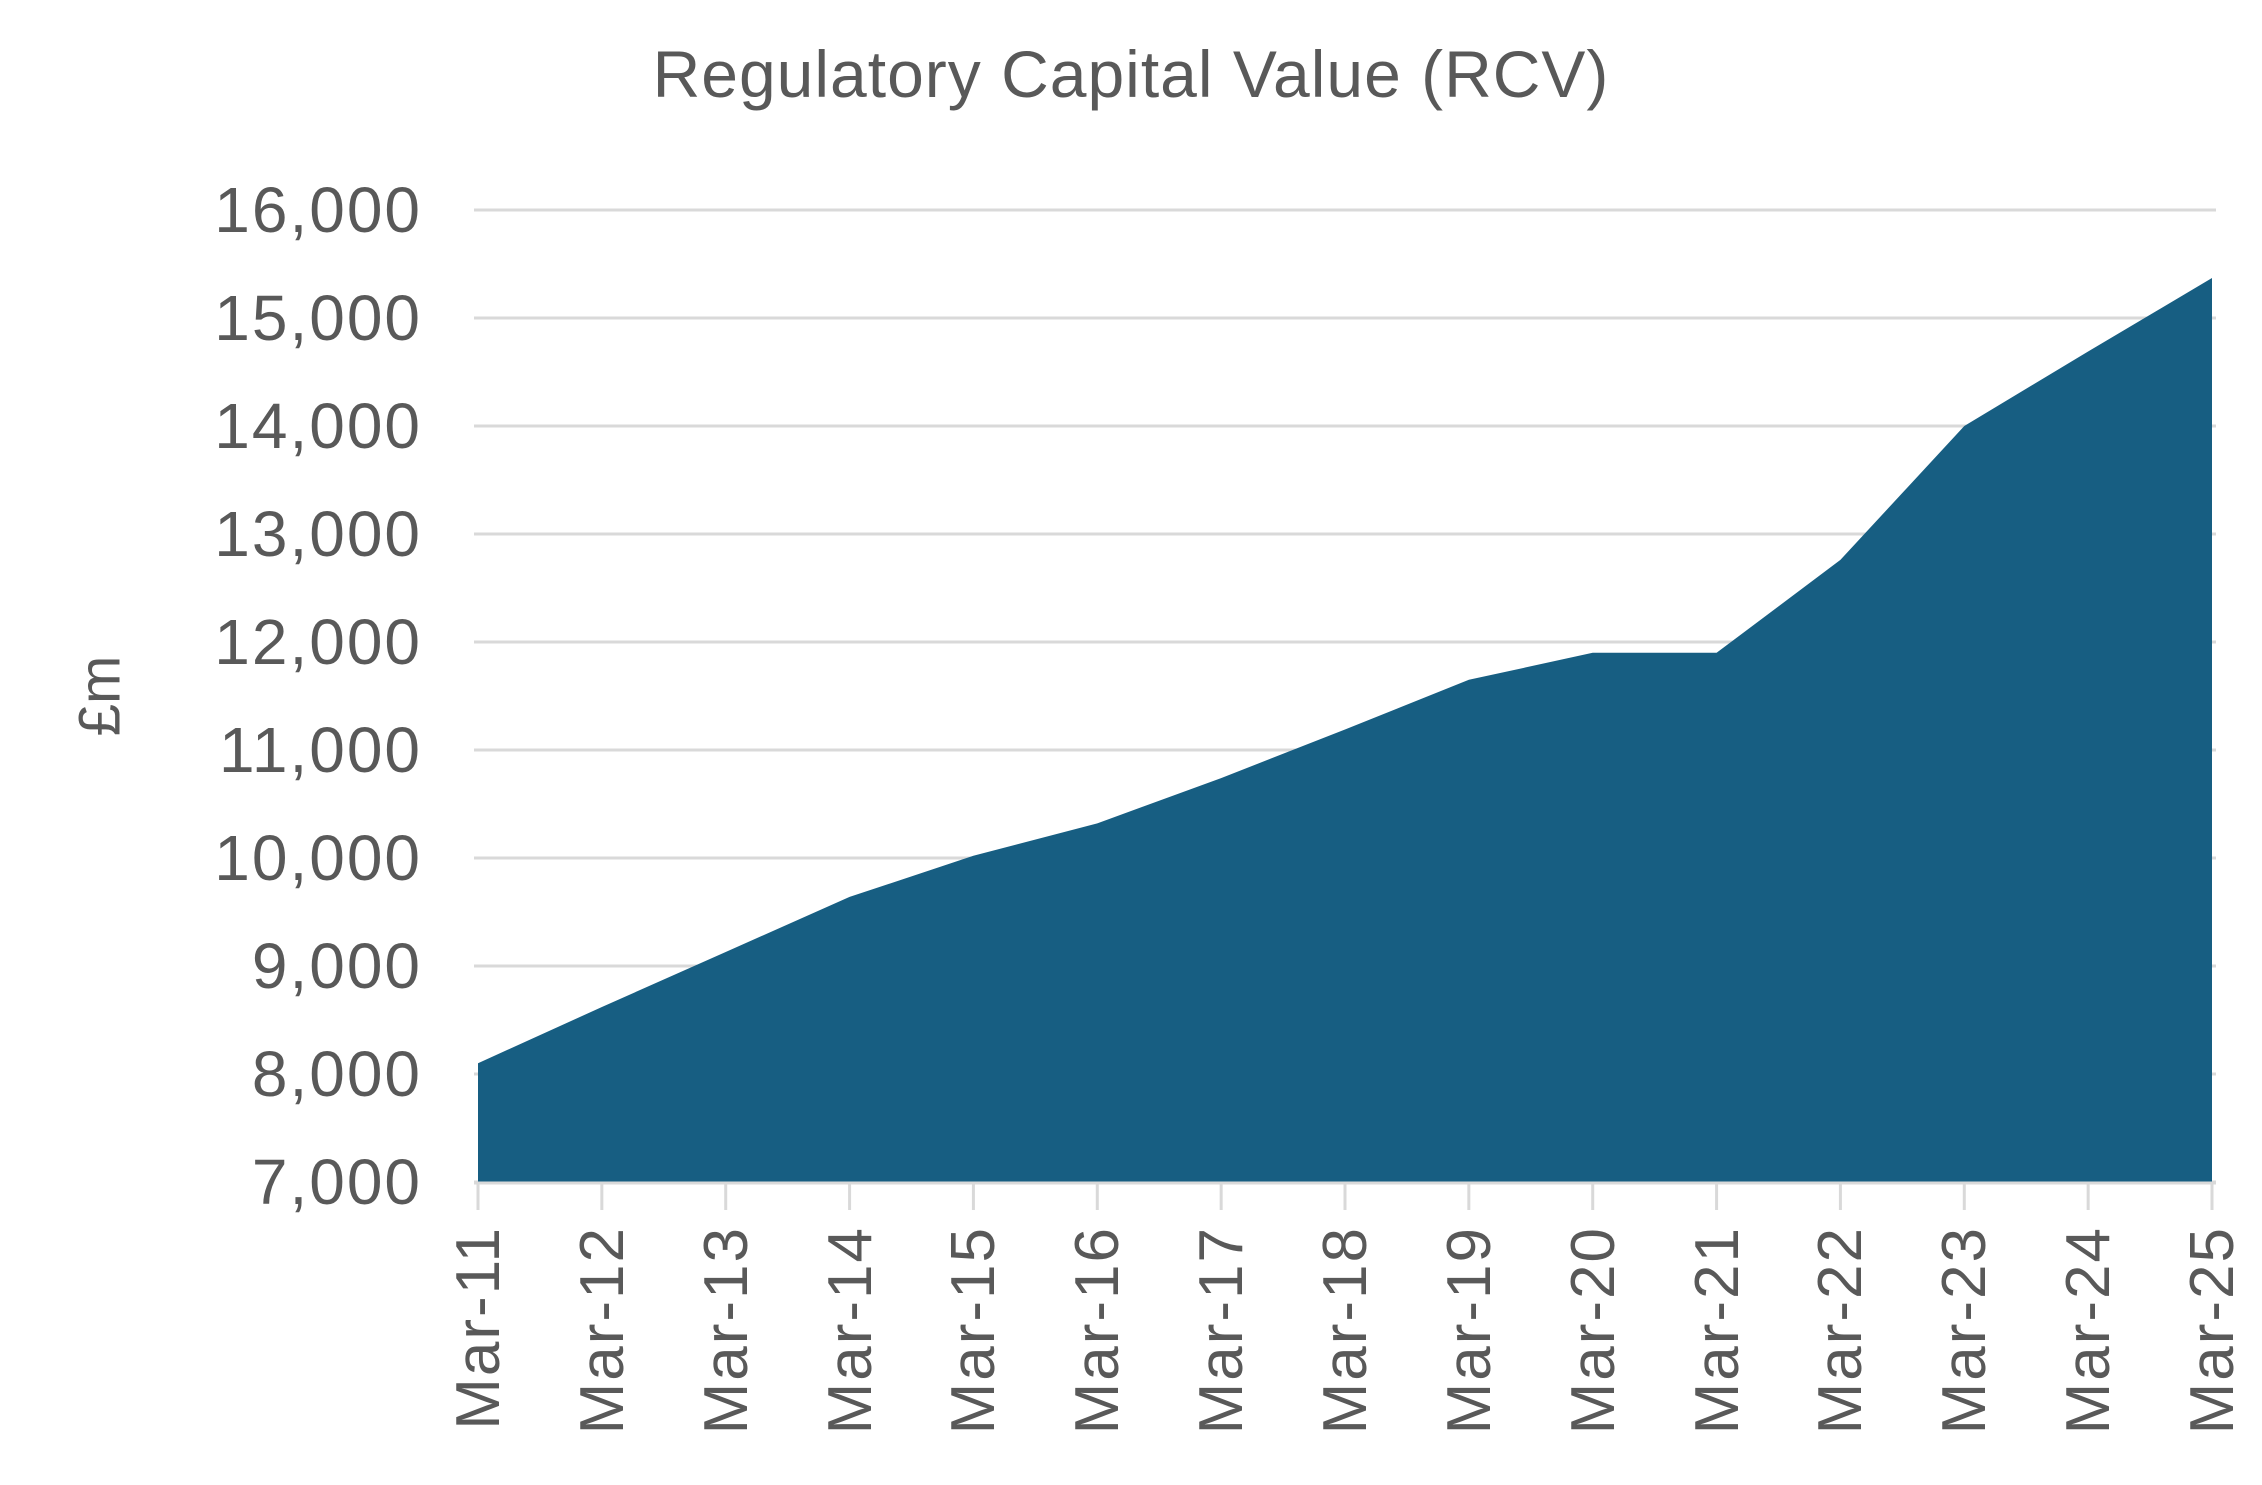 Image resolution: width=2262 pixels, height=1485 pixels. What do you see at coordinates (1841, 1330) in the screenshot?
I see `x-tick-label: Mar-22` at bounding box center [1841, 1330].